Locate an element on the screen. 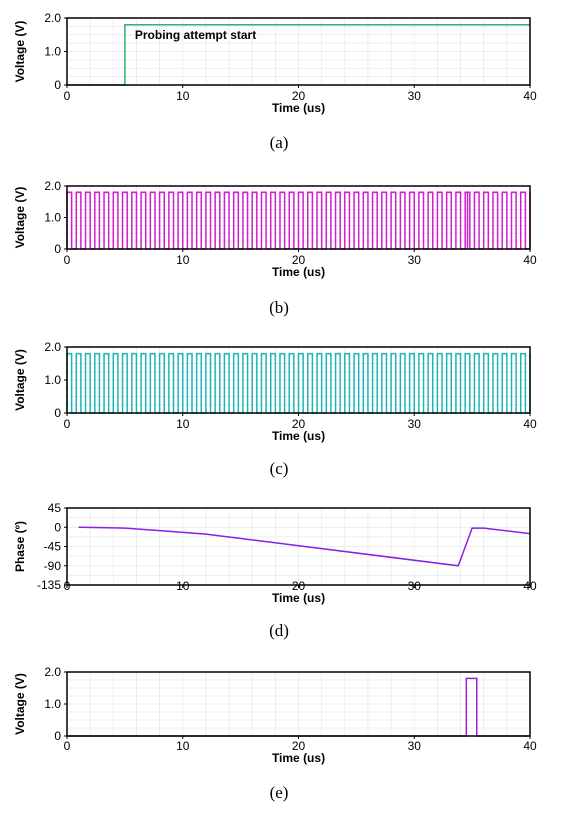 This screenshot has height=816, width=563. y-tick-label: -45 is located at coordinates (53, 547).